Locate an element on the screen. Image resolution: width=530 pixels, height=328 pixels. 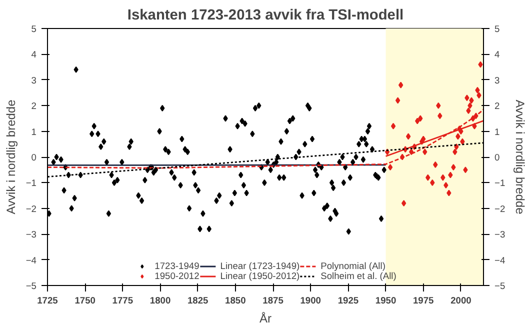
legend-label: Linear (1950-2012) is located at coordinates (260, 276).